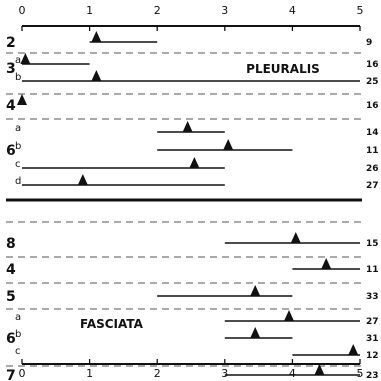  Describe the element at coordinates (372, 169) in the screenshot. I see `sample-size-label: 26` at that location.